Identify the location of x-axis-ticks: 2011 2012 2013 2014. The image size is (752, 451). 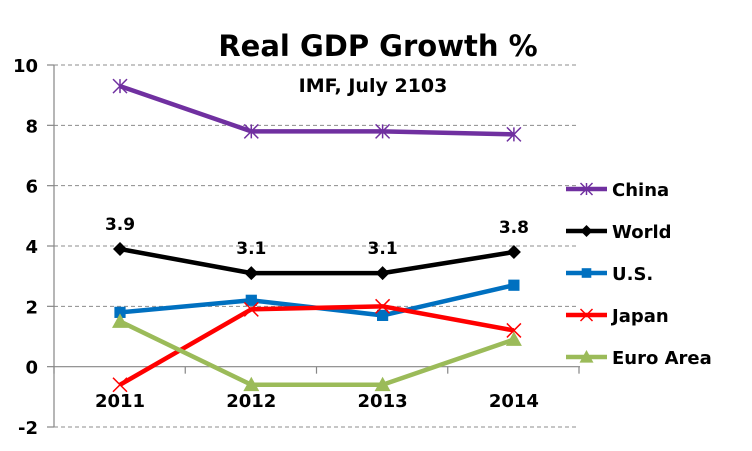
(317, 401).